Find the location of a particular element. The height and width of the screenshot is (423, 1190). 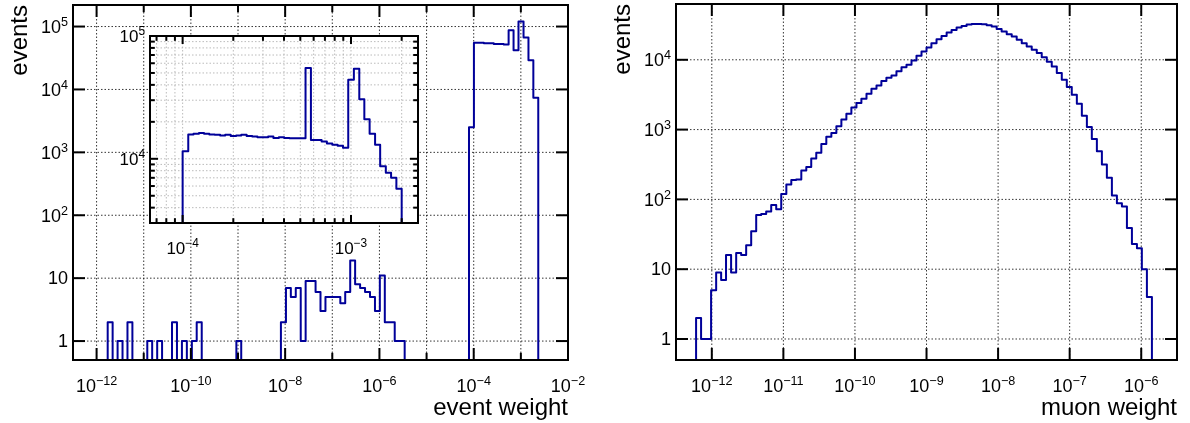

x-axis-title: muon weight is located at coordinates (1109, 406).